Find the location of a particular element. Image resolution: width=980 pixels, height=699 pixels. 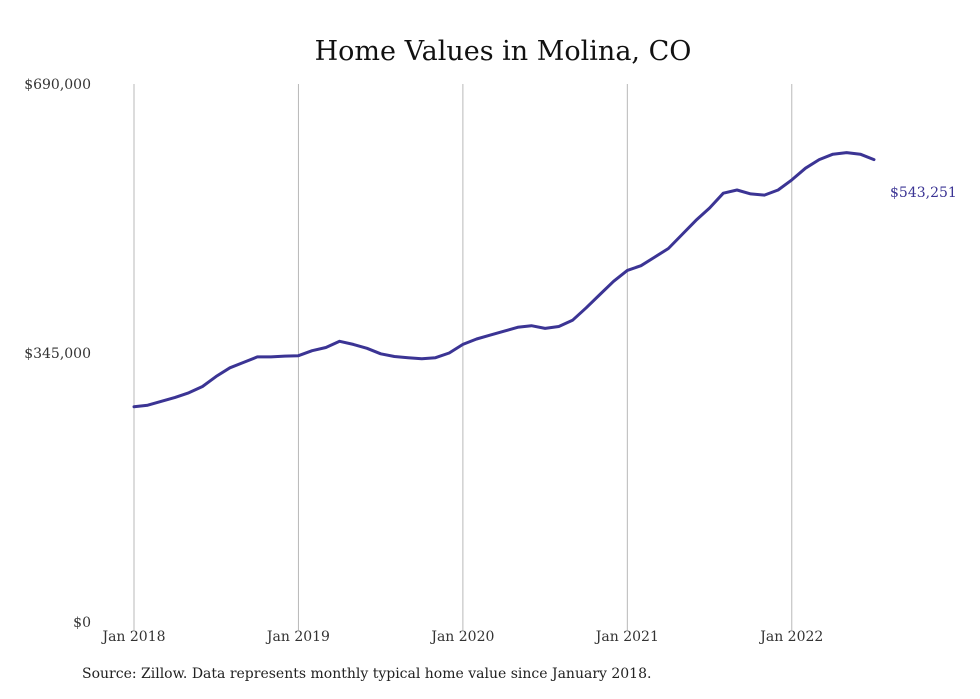

x-tick-label-4: Jan 2022 is located at coordinates (790, 637).